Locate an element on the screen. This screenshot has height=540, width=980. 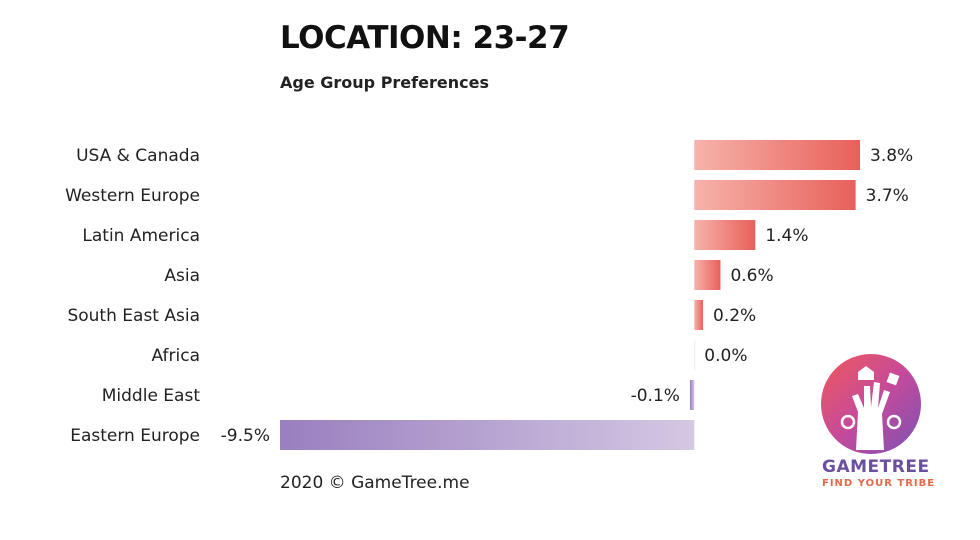
logo-name: GAMETREE is located at coordinates (876, 467).